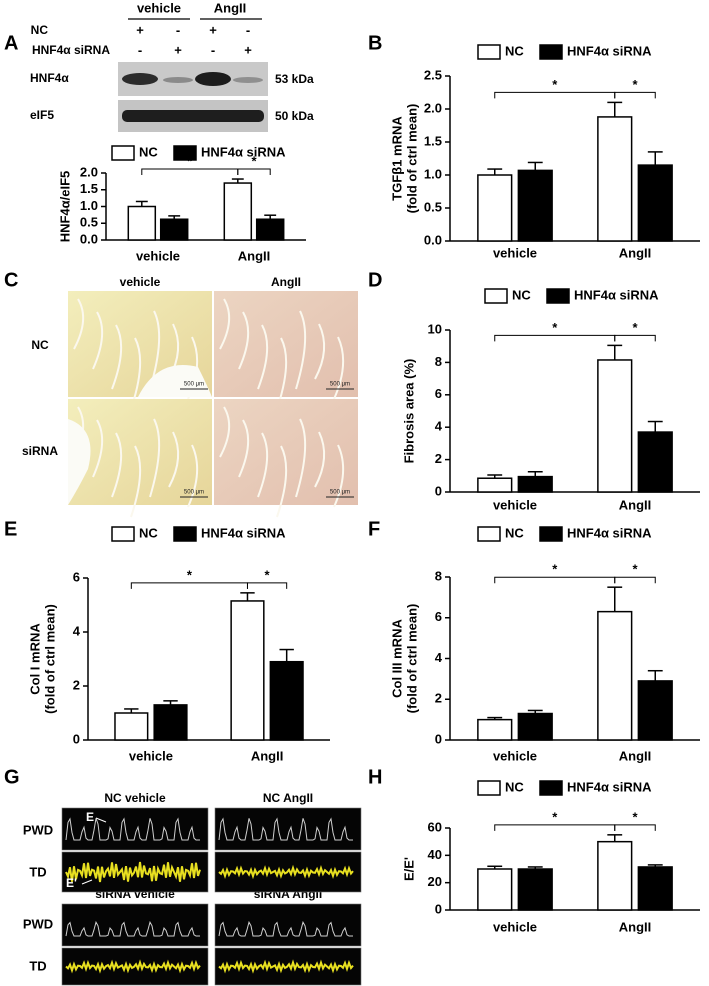  I want to click on legend-label: HNF4α siRNA, so click(609, 50).